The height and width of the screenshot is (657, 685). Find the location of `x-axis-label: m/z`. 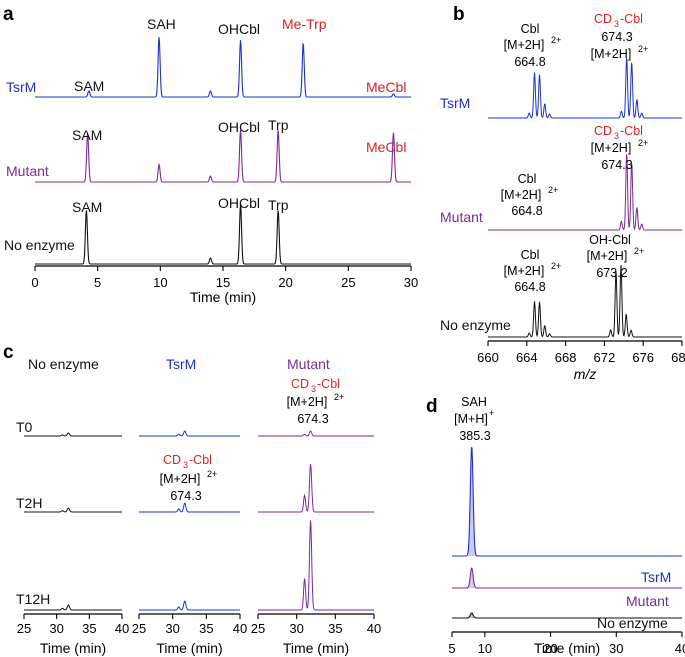

x-axis-label: m/z is located at coordinates (585, 374).